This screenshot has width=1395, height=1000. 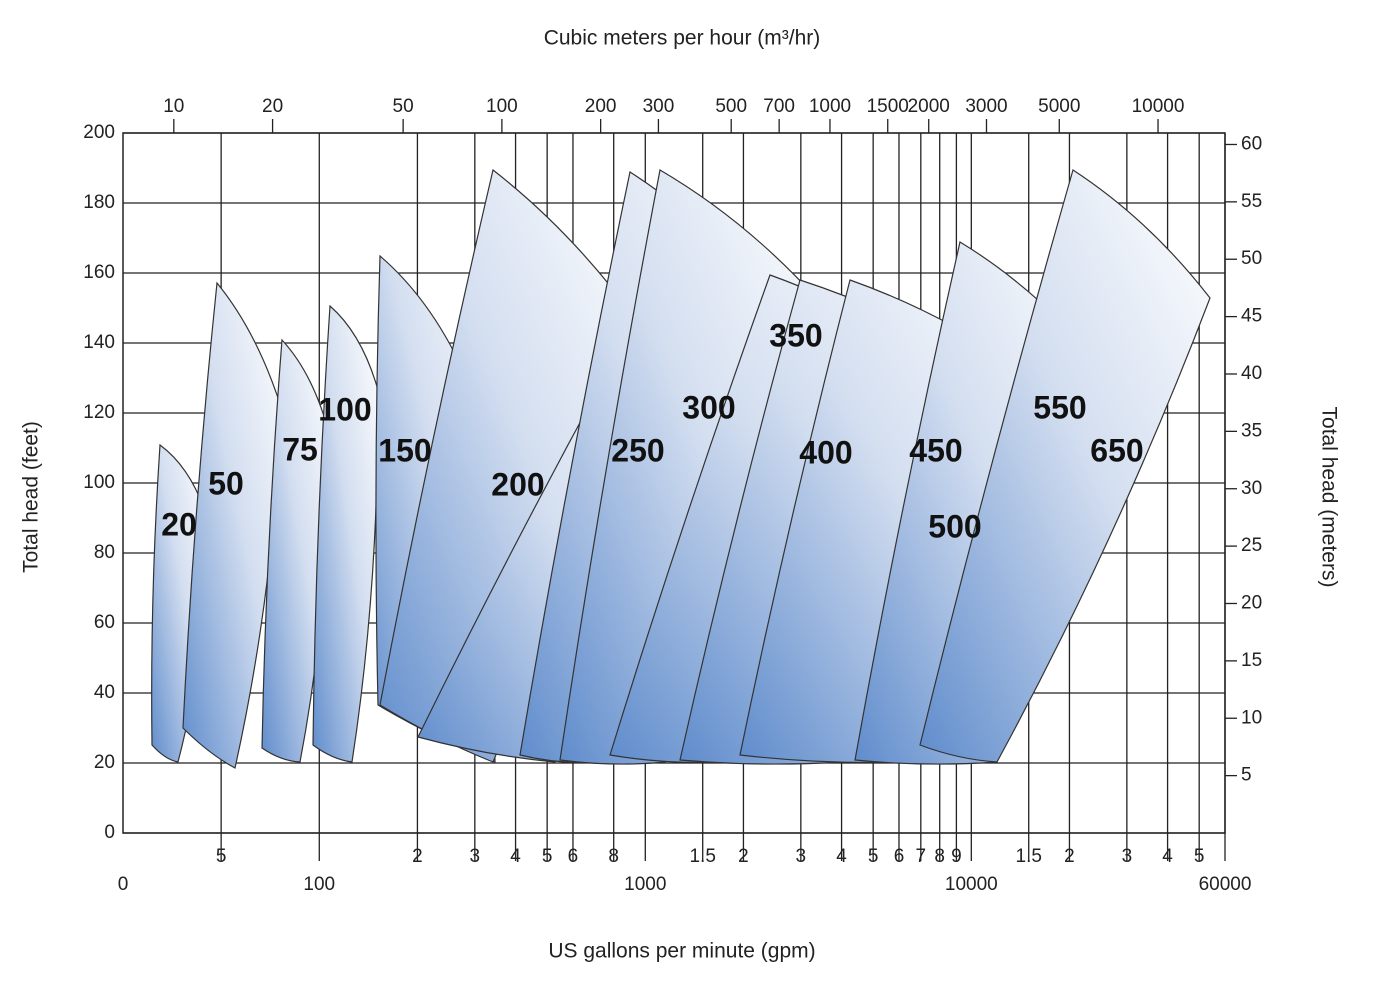 I want to click on x2-tick-label: 50, so click(x=403, y=106).